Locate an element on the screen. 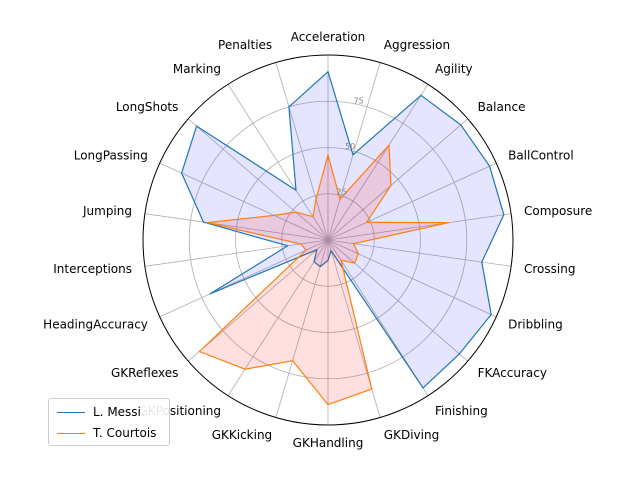  axis-label-18: LongPassing is located at coordinates (111, 156).